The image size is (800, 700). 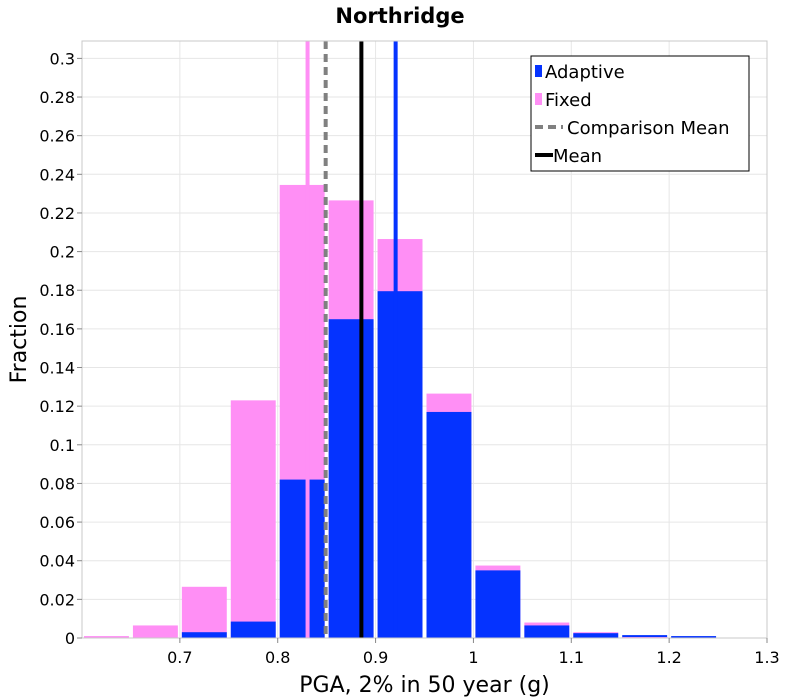 What do you see at coordinates (179, 657) in the screenshot?
I see `x-tick-label: 0.7` at bounding box center [179, 657].